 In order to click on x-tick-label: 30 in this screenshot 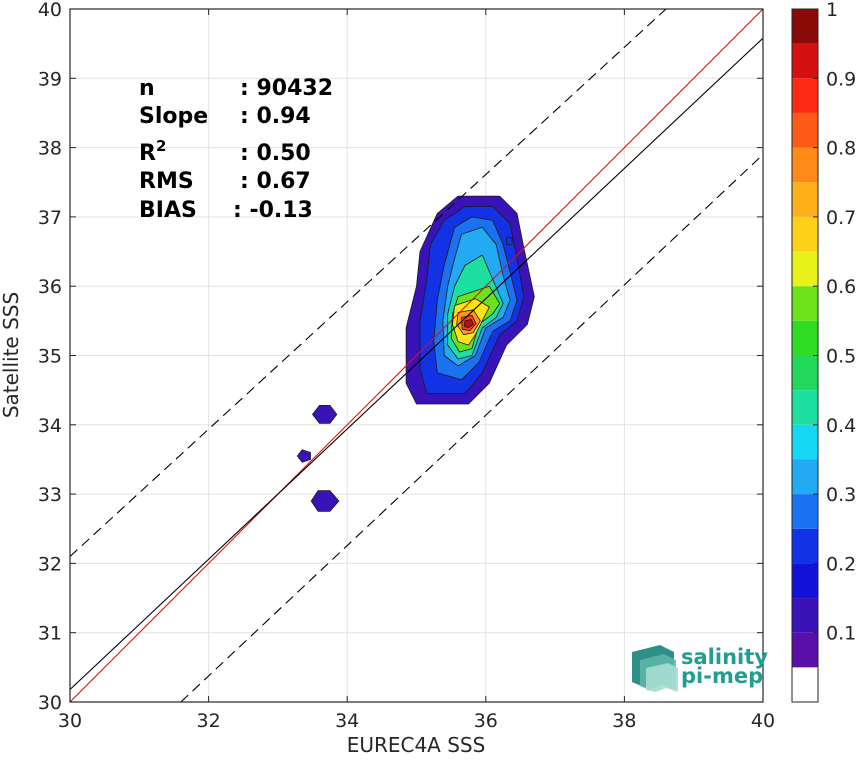, I will do `click(70, 721)`.